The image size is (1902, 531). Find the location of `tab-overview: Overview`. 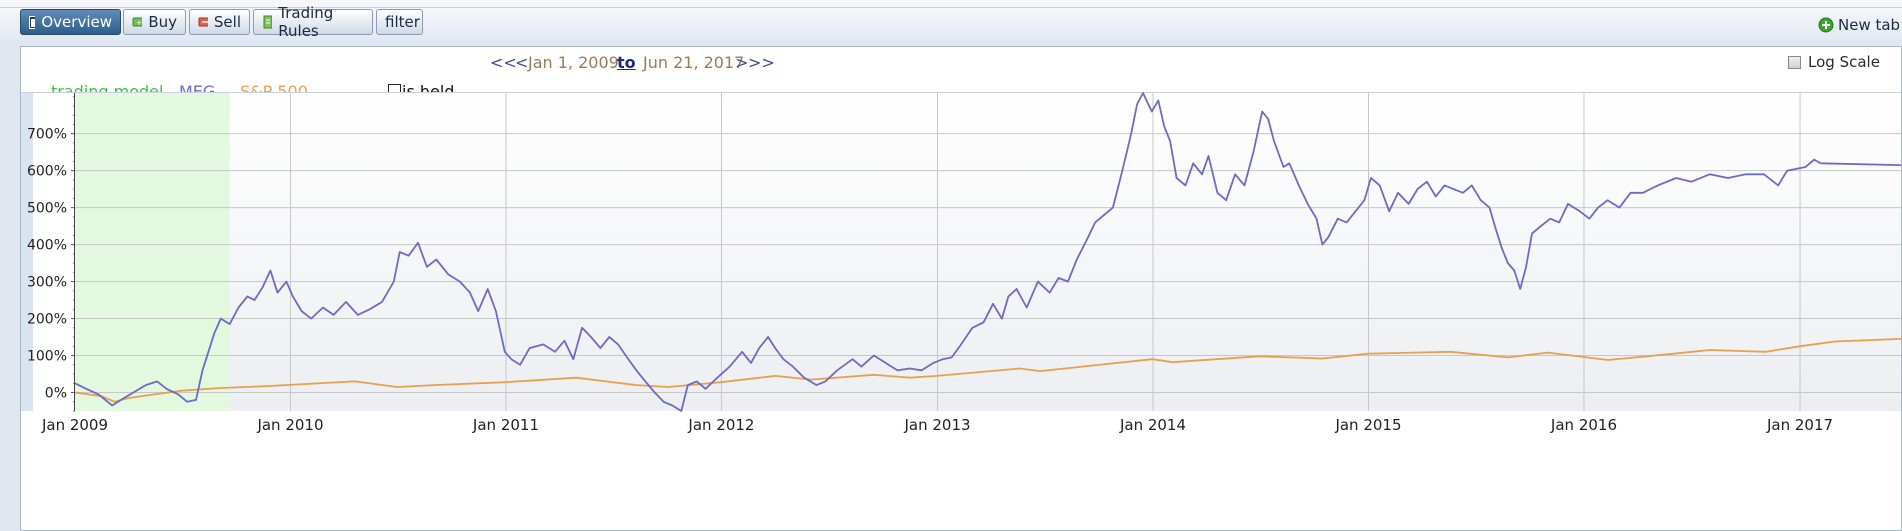

tab-overview: Overview is located at coordinates (70, 22).